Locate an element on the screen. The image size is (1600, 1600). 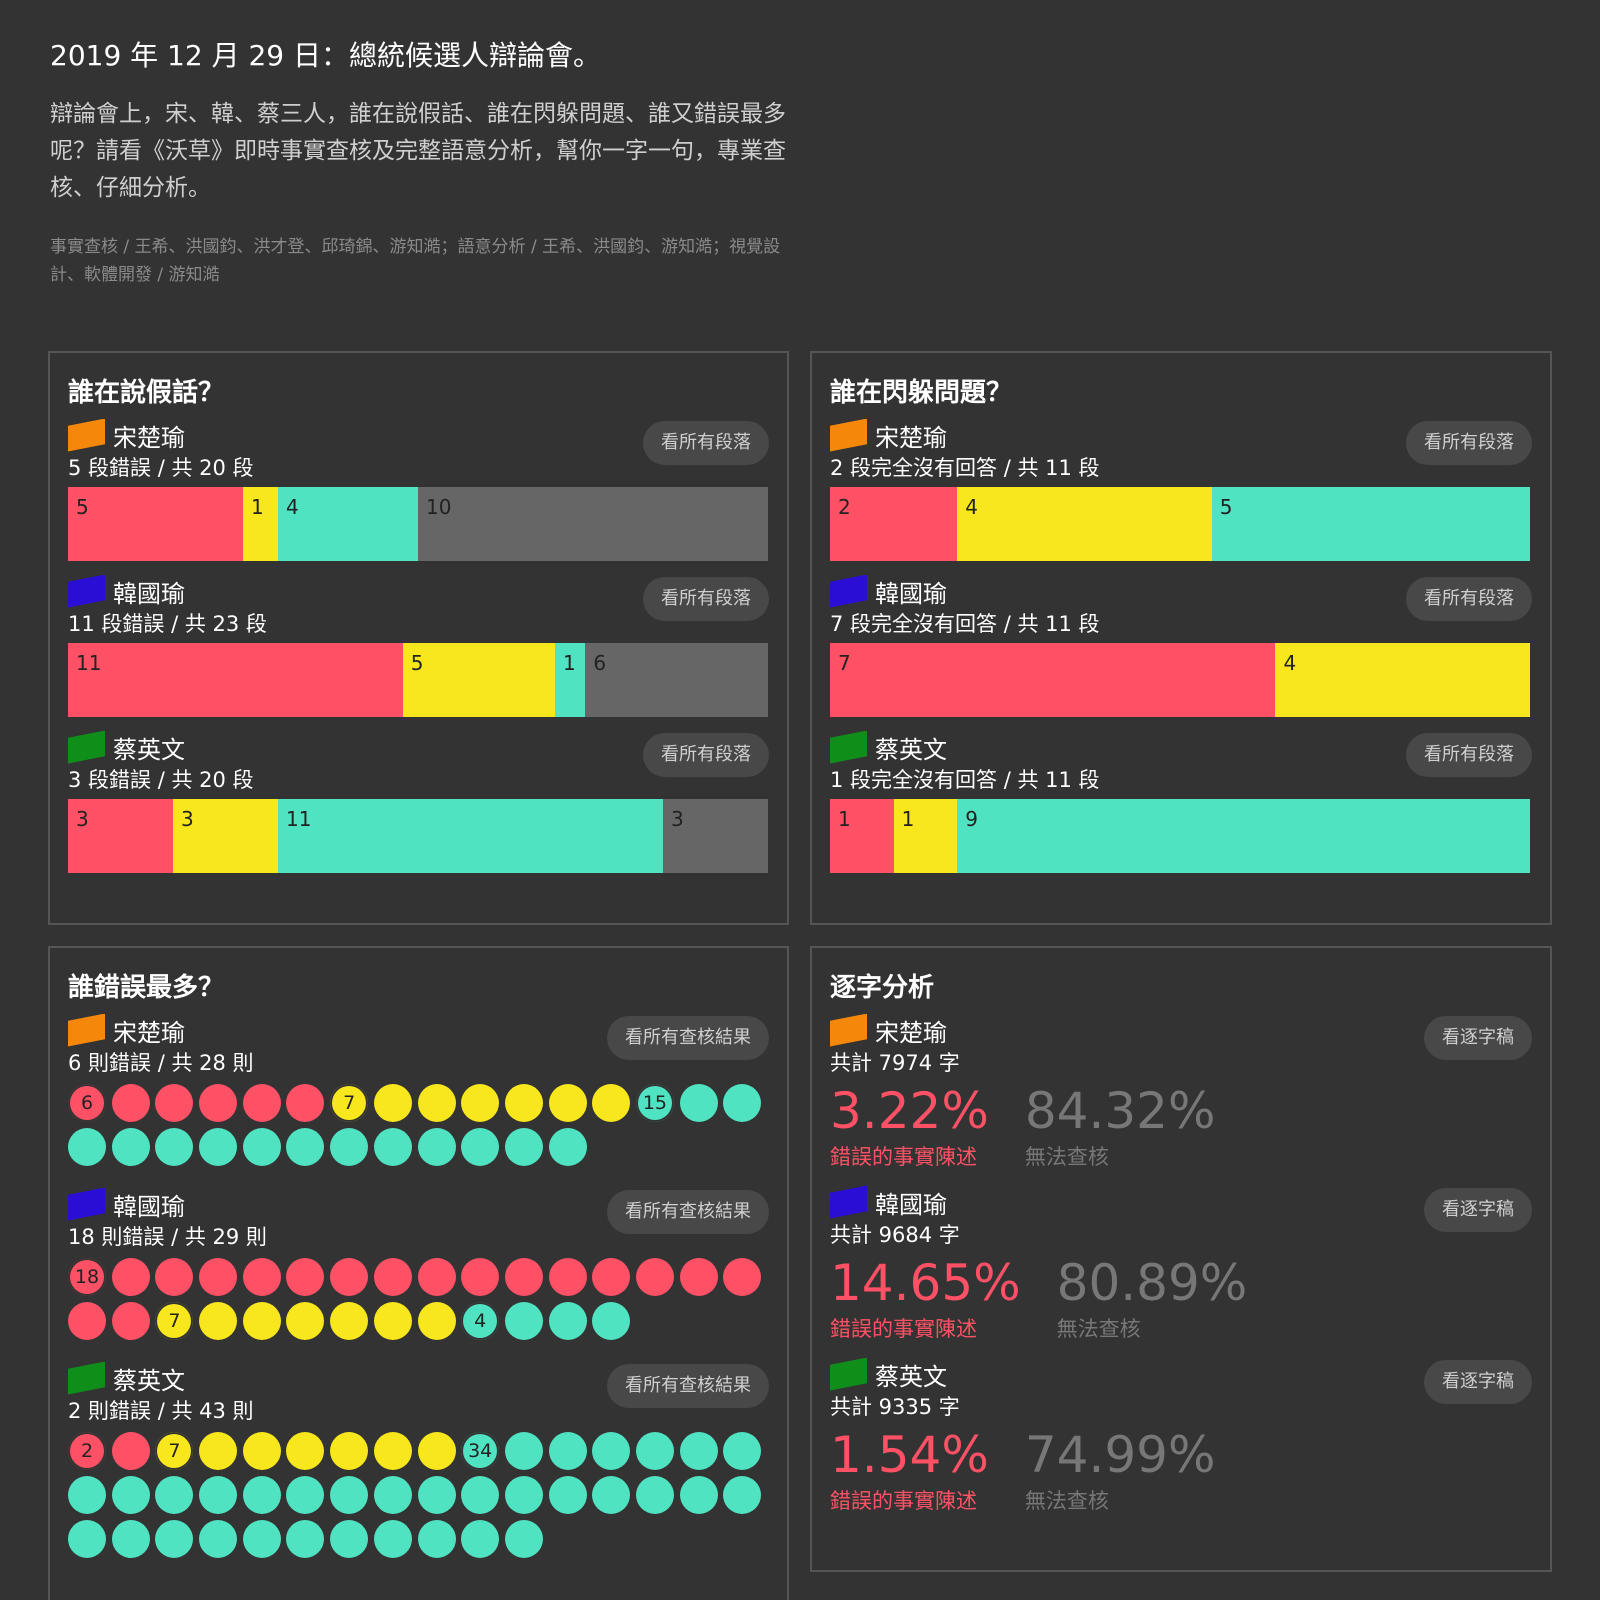
segment-label: 2 is located at coordinates (844, 507).